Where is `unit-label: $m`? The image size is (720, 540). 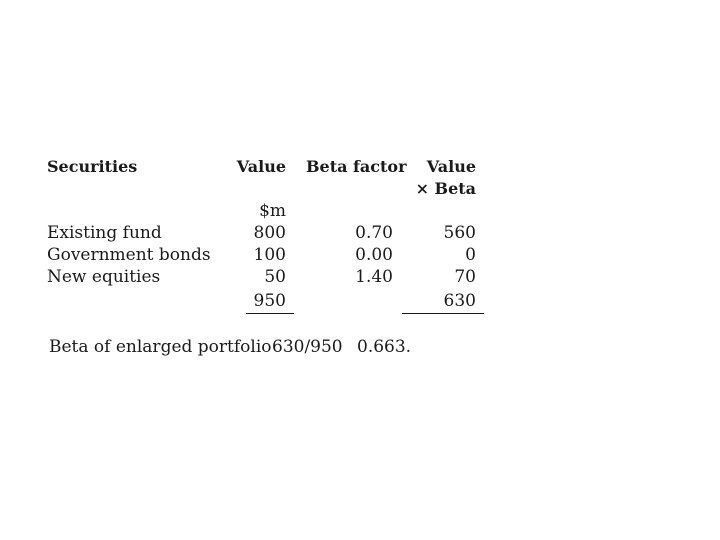
unit-label: $m is located at coordinates (272, 211).